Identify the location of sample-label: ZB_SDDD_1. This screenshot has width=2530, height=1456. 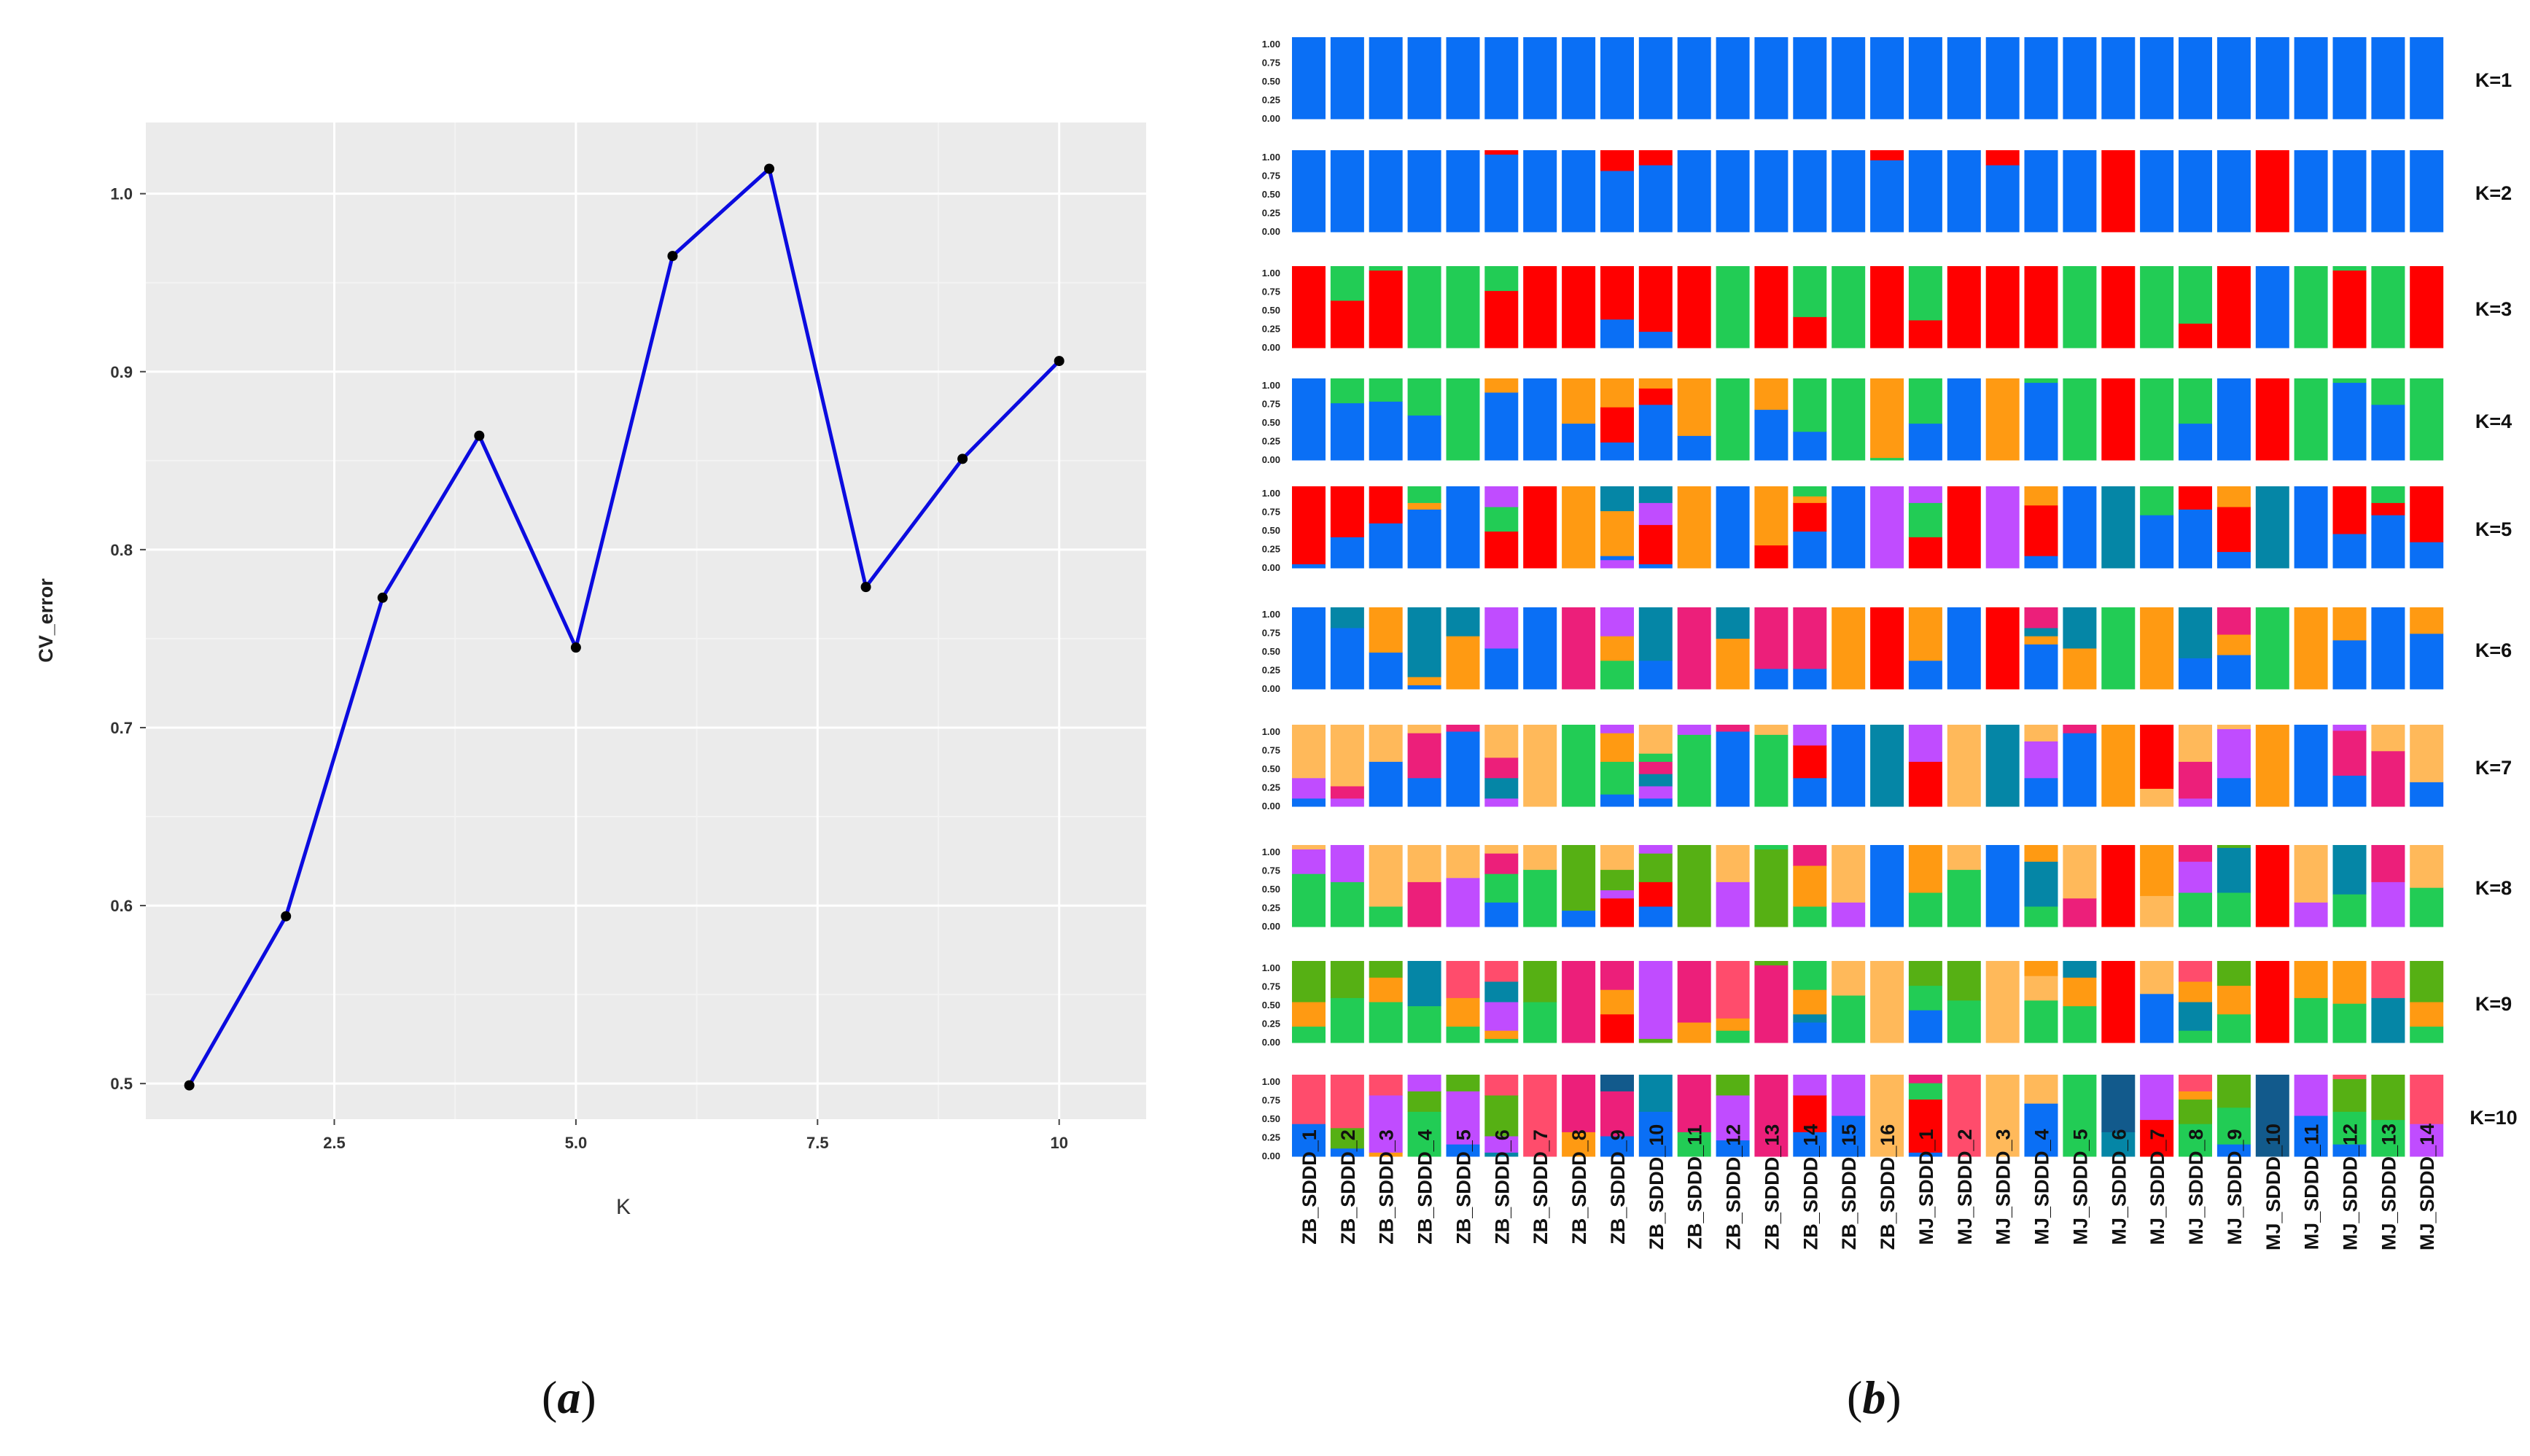
(1309, 1187).